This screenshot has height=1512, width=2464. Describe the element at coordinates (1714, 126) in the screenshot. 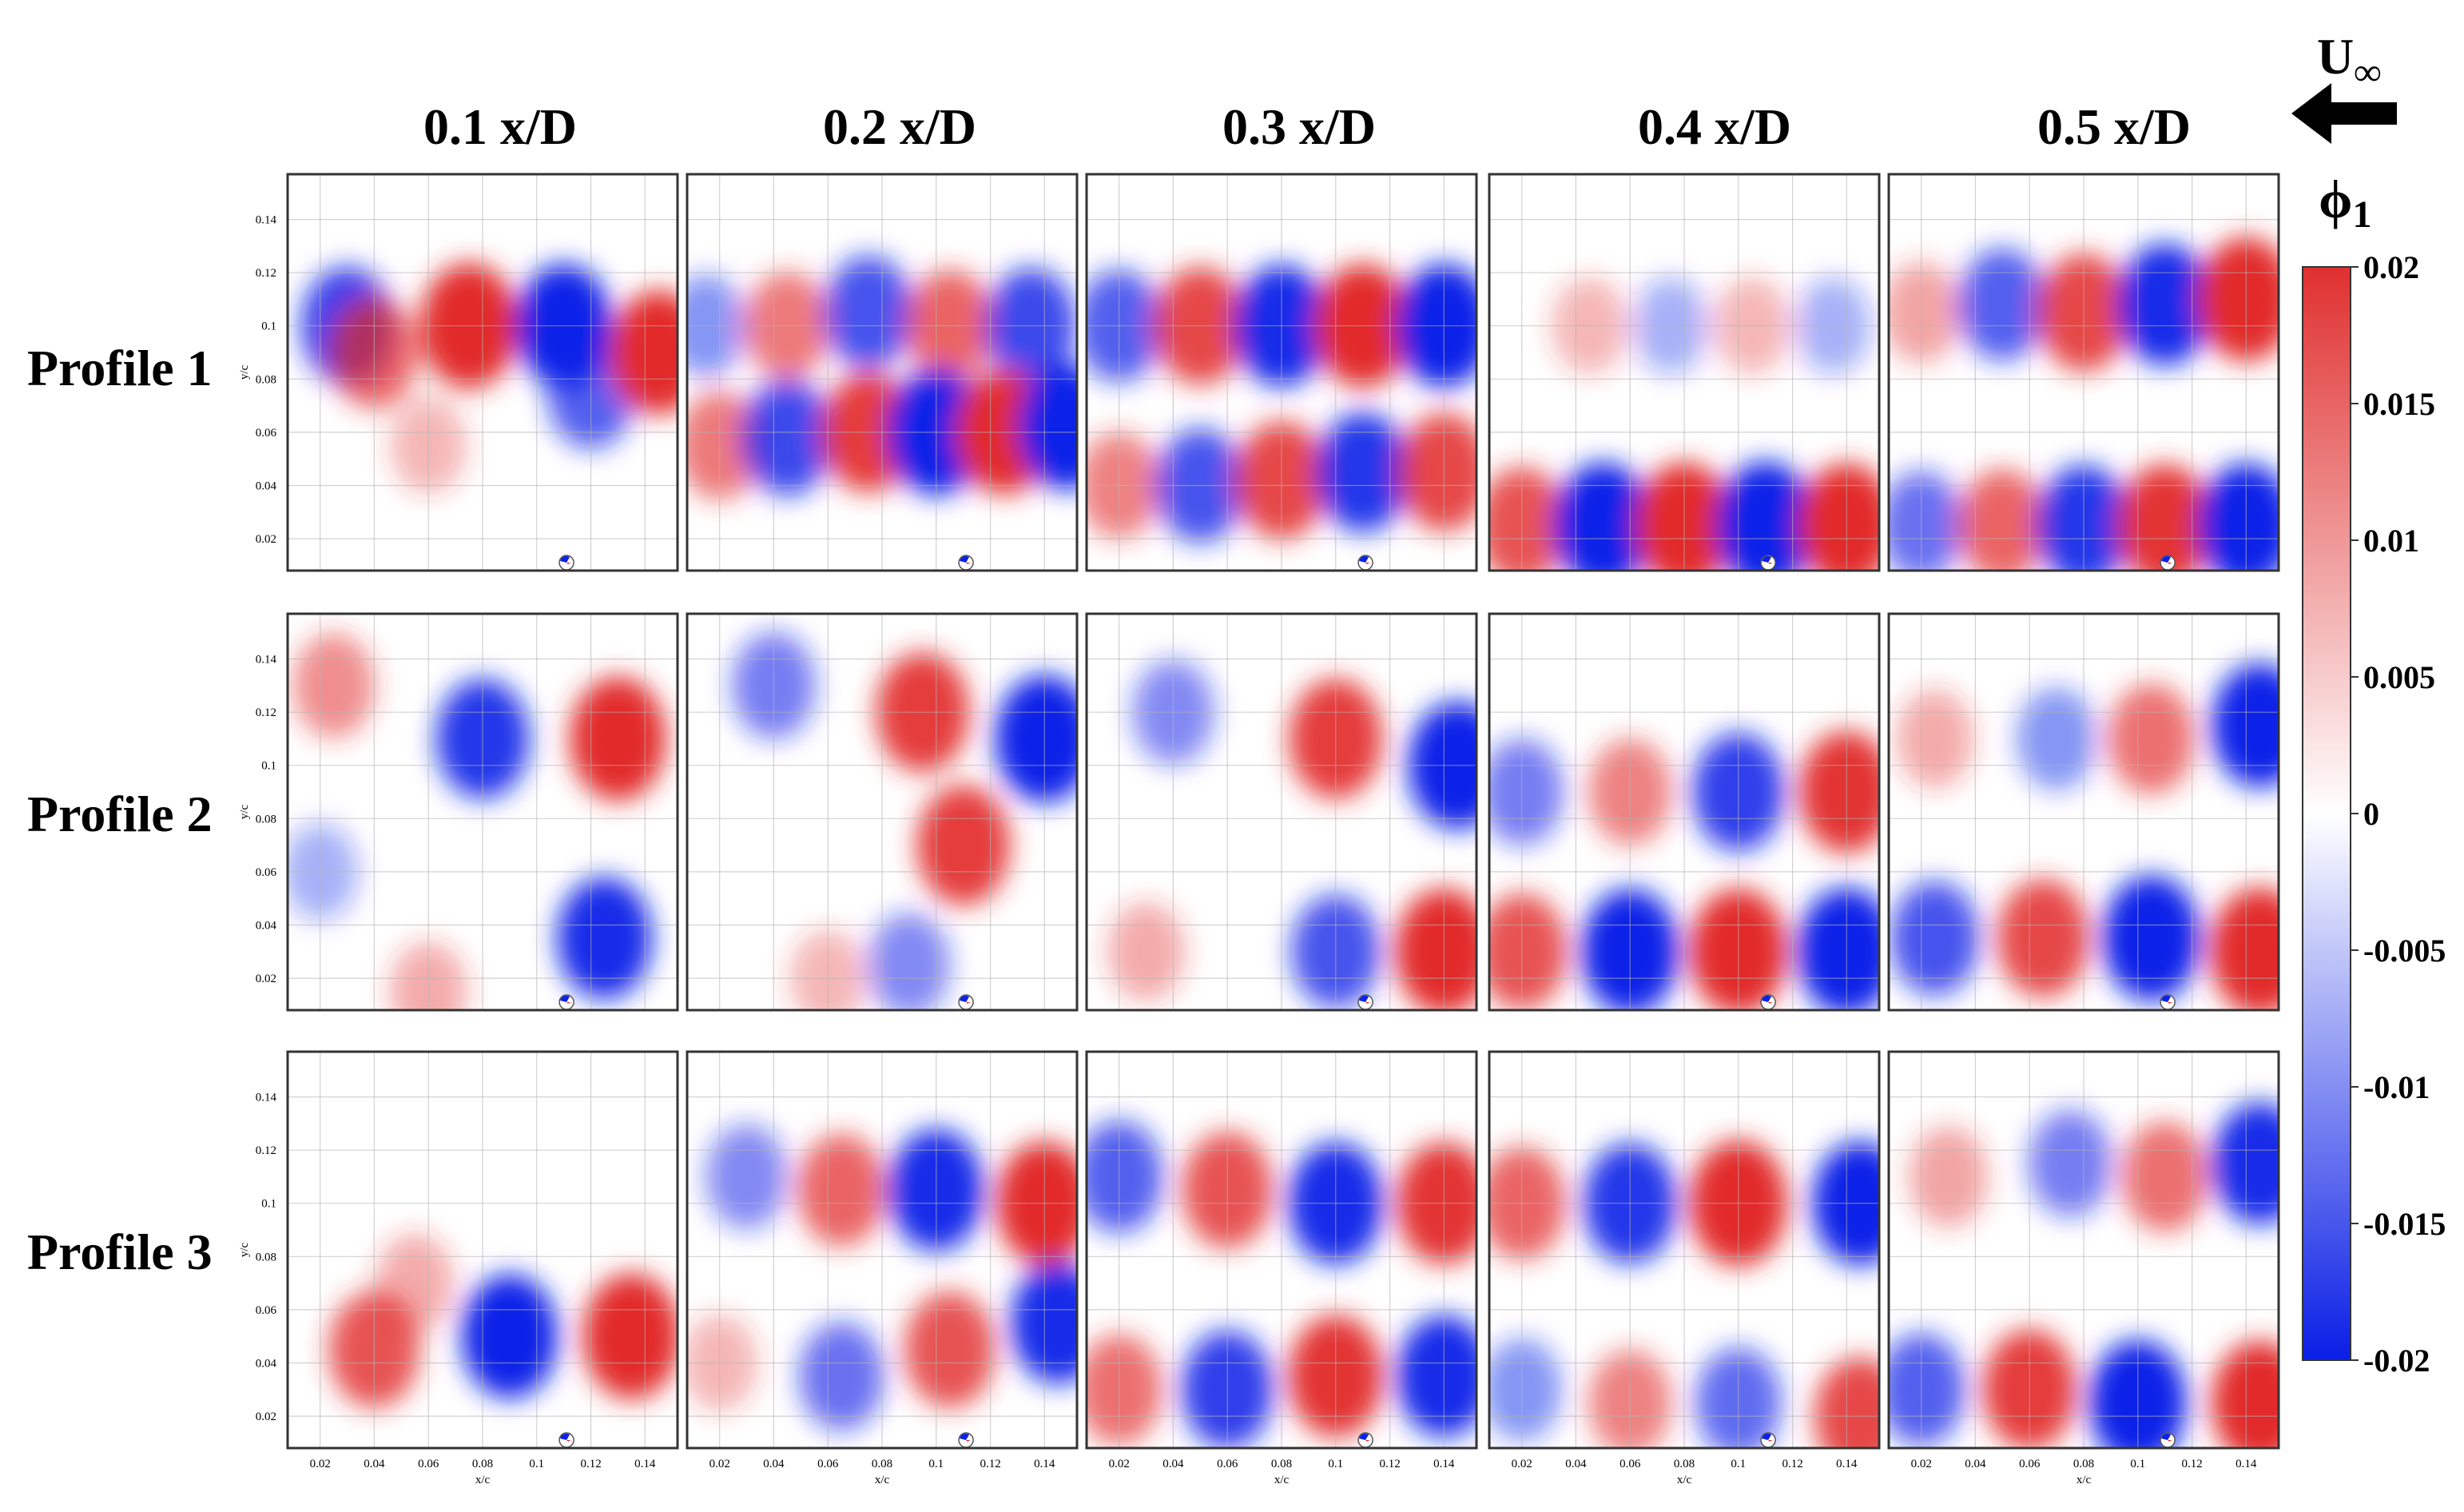

I see `column-header-3: 0.4 x/D` at that location.